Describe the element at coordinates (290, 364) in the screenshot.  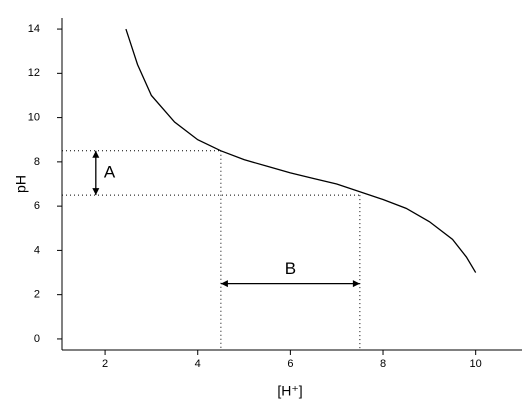
I see `x-tick-label: 6` at that location.